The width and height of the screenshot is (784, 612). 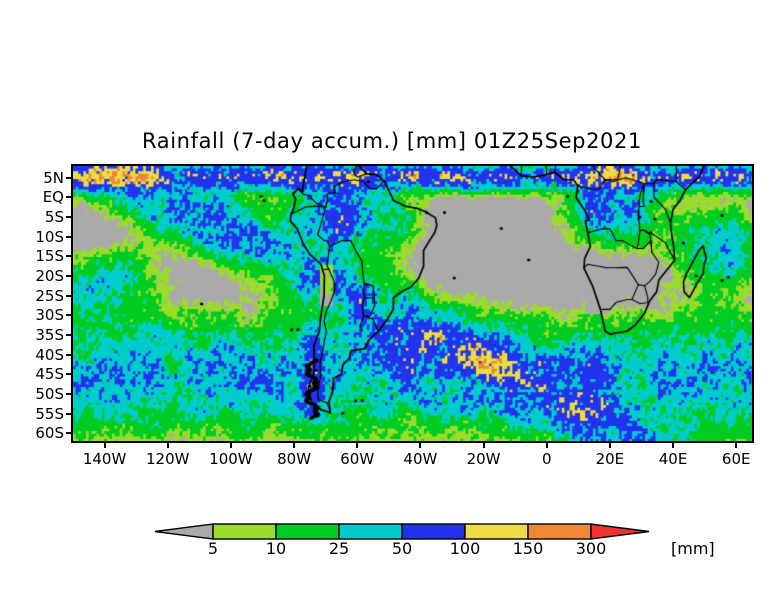 What do you see at coordinates (591, 548) in the screenshot?
I see `colorbar-tick-300: 300` at bounding box center [591, 548].